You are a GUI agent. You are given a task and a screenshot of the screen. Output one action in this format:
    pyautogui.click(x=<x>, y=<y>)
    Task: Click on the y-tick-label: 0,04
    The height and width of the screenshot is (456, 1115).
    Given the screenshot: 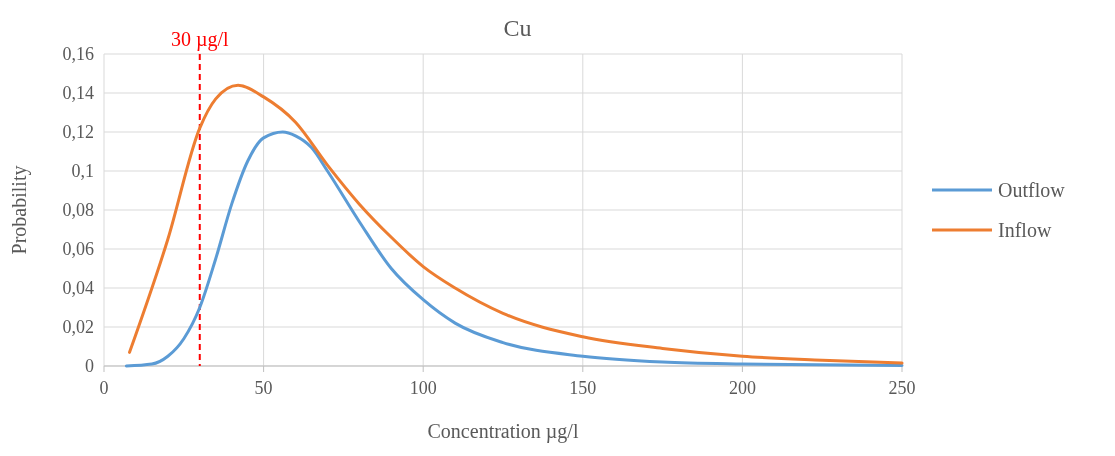 What is the action you would take?
    pyautogui.click(x=78, y=288)
    